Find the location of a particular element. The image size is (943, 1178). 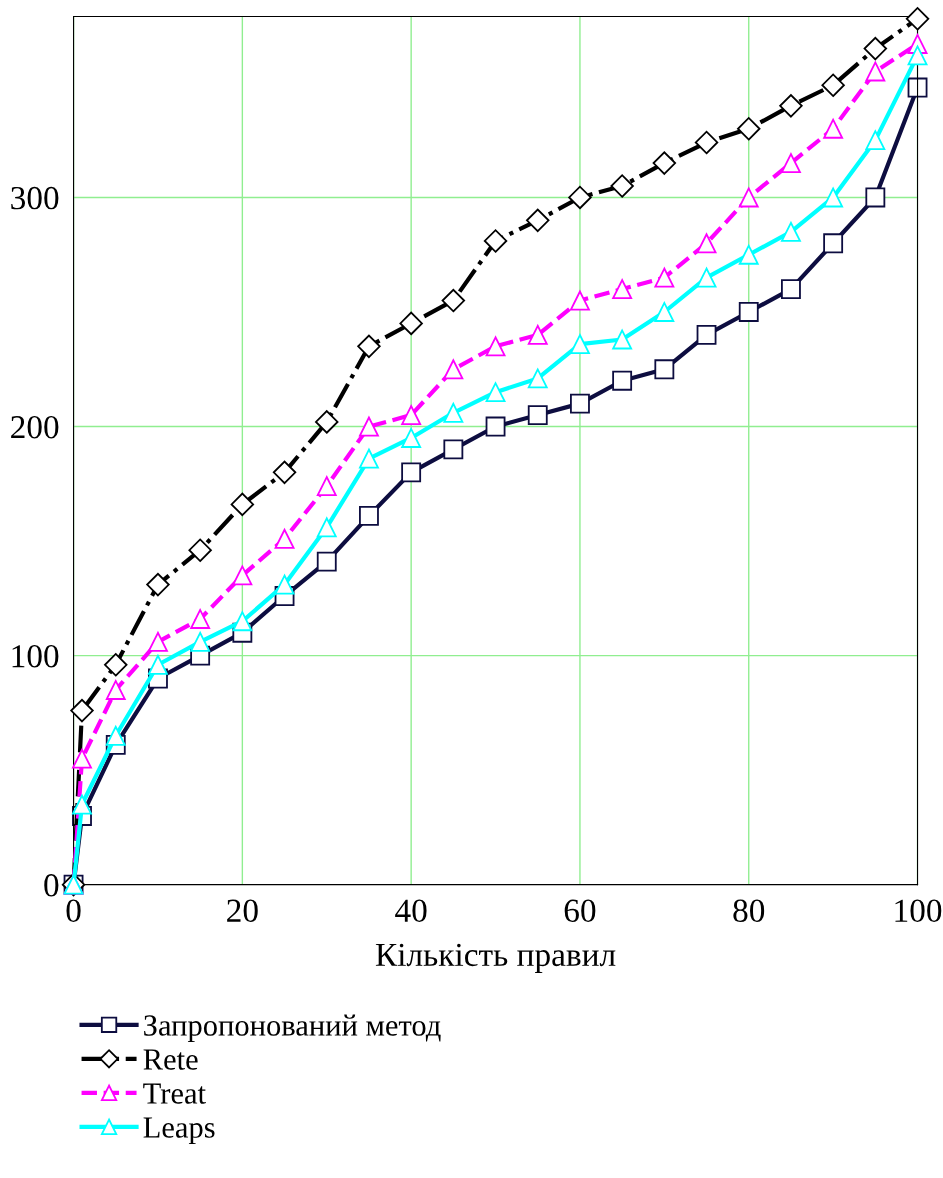

y-tick-label: 0 is located at coordinates (51, 885).